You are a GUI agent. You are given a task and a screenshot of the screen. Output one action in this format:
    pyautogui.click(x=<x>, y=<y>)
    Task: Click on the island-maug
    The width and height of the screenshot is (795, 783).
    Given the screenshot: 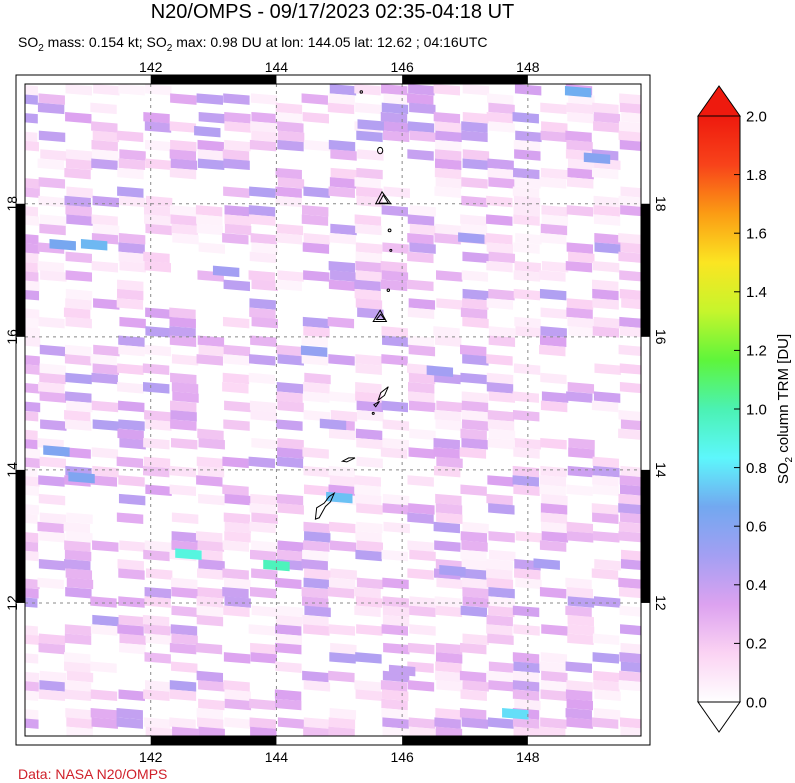 What is the action you would take?
    pyautogui.click(x=380, y=150)
    